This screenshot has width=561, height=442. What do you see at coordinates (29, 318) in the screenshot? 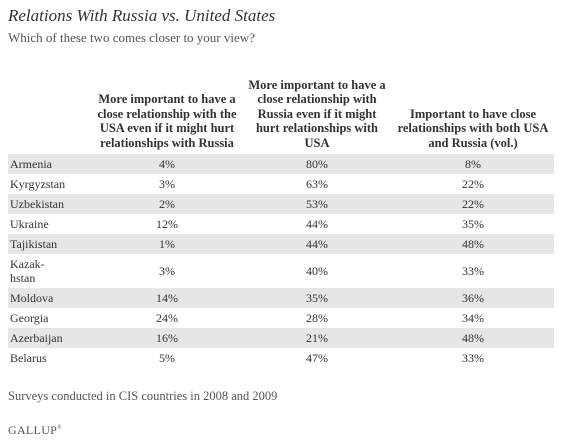
I see `country-label: Georgia` at bounding box center [29, 318].